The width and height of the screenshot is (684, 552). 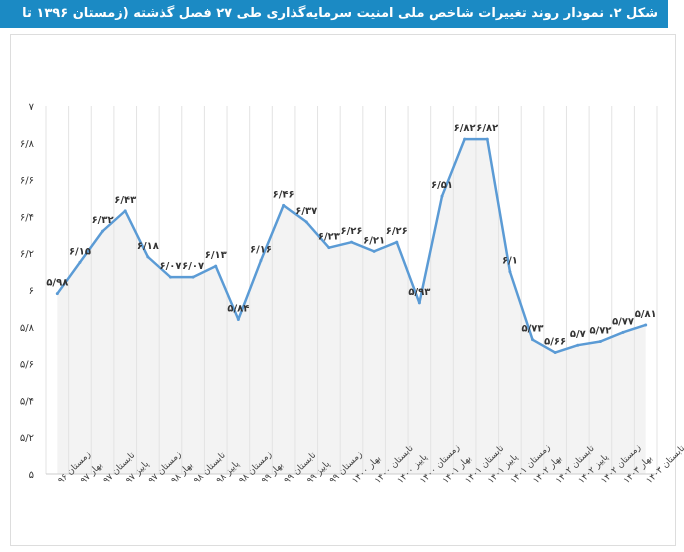 I want to click on y-tick-label: ۵/۶, so click(x=27, y=365).